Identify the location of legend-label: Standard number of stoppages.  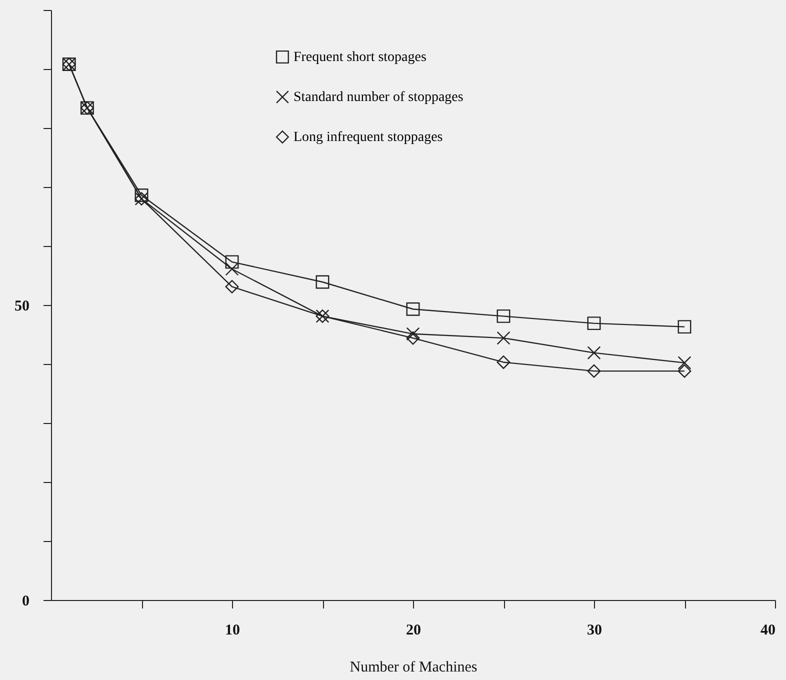
(378, 97).